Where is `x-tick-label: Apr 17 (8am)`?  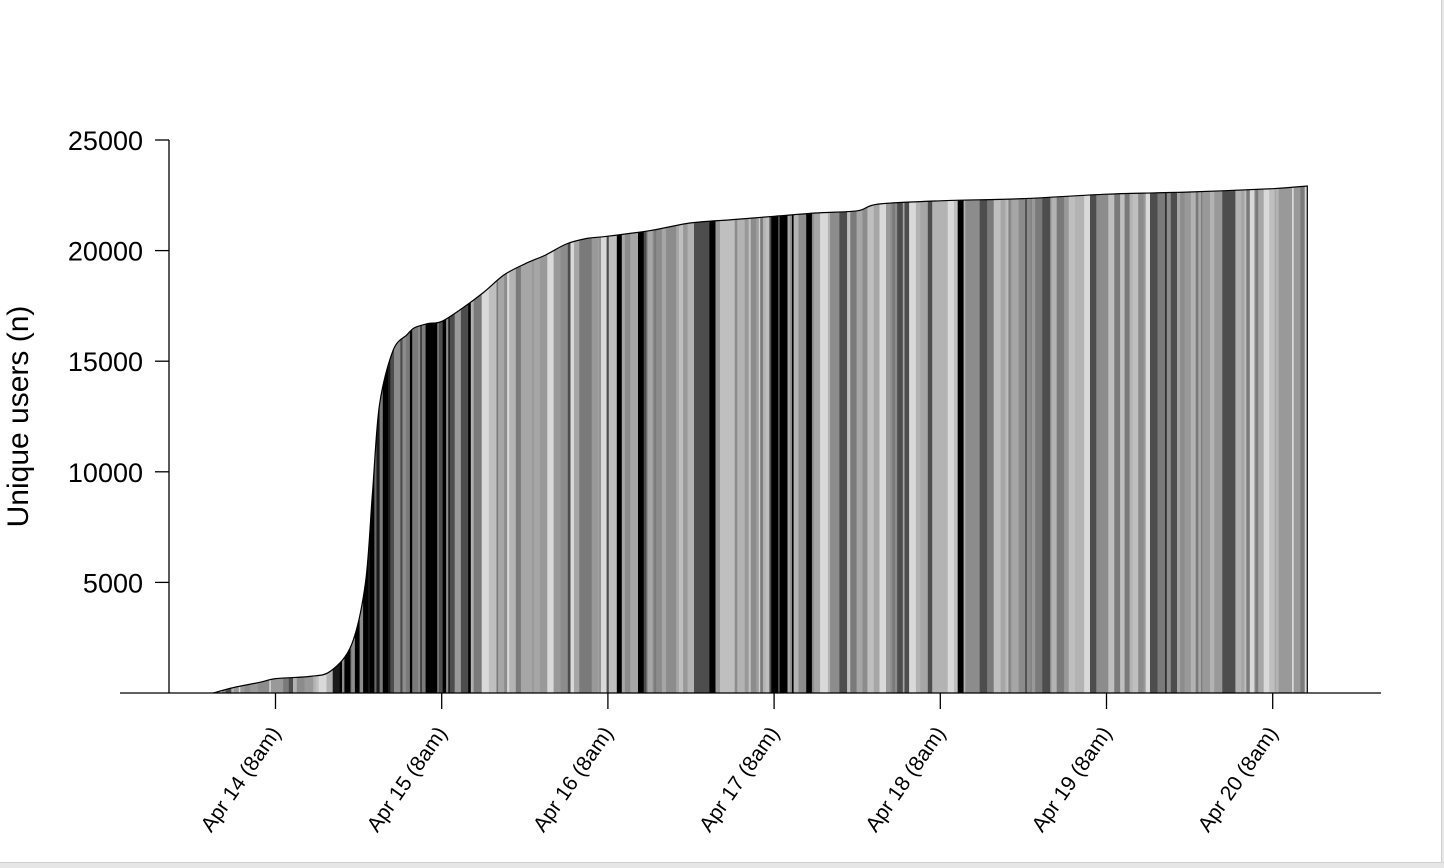 x-tick-label: Apr 17 (8am) is located at coordinates (739, 780).